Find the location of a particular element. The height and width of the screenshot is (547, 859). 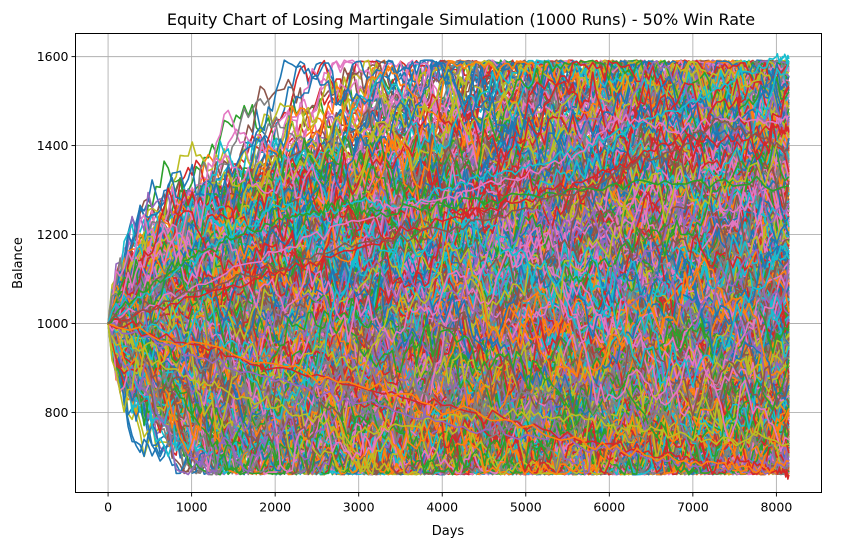

y-tick-label: 1200 is located at coordinates (53, 234).